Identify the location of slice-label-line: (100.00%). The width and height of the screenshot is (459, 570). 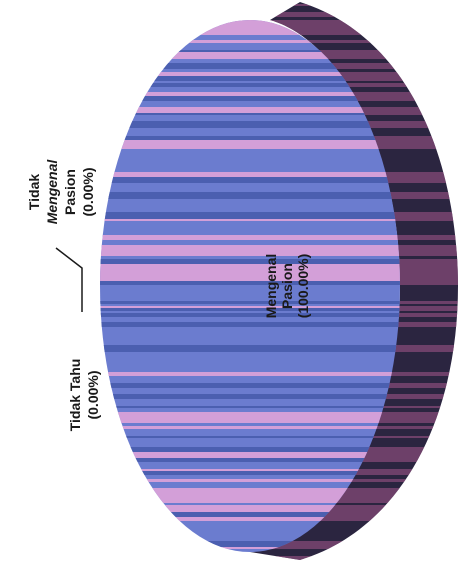
(303, 286).